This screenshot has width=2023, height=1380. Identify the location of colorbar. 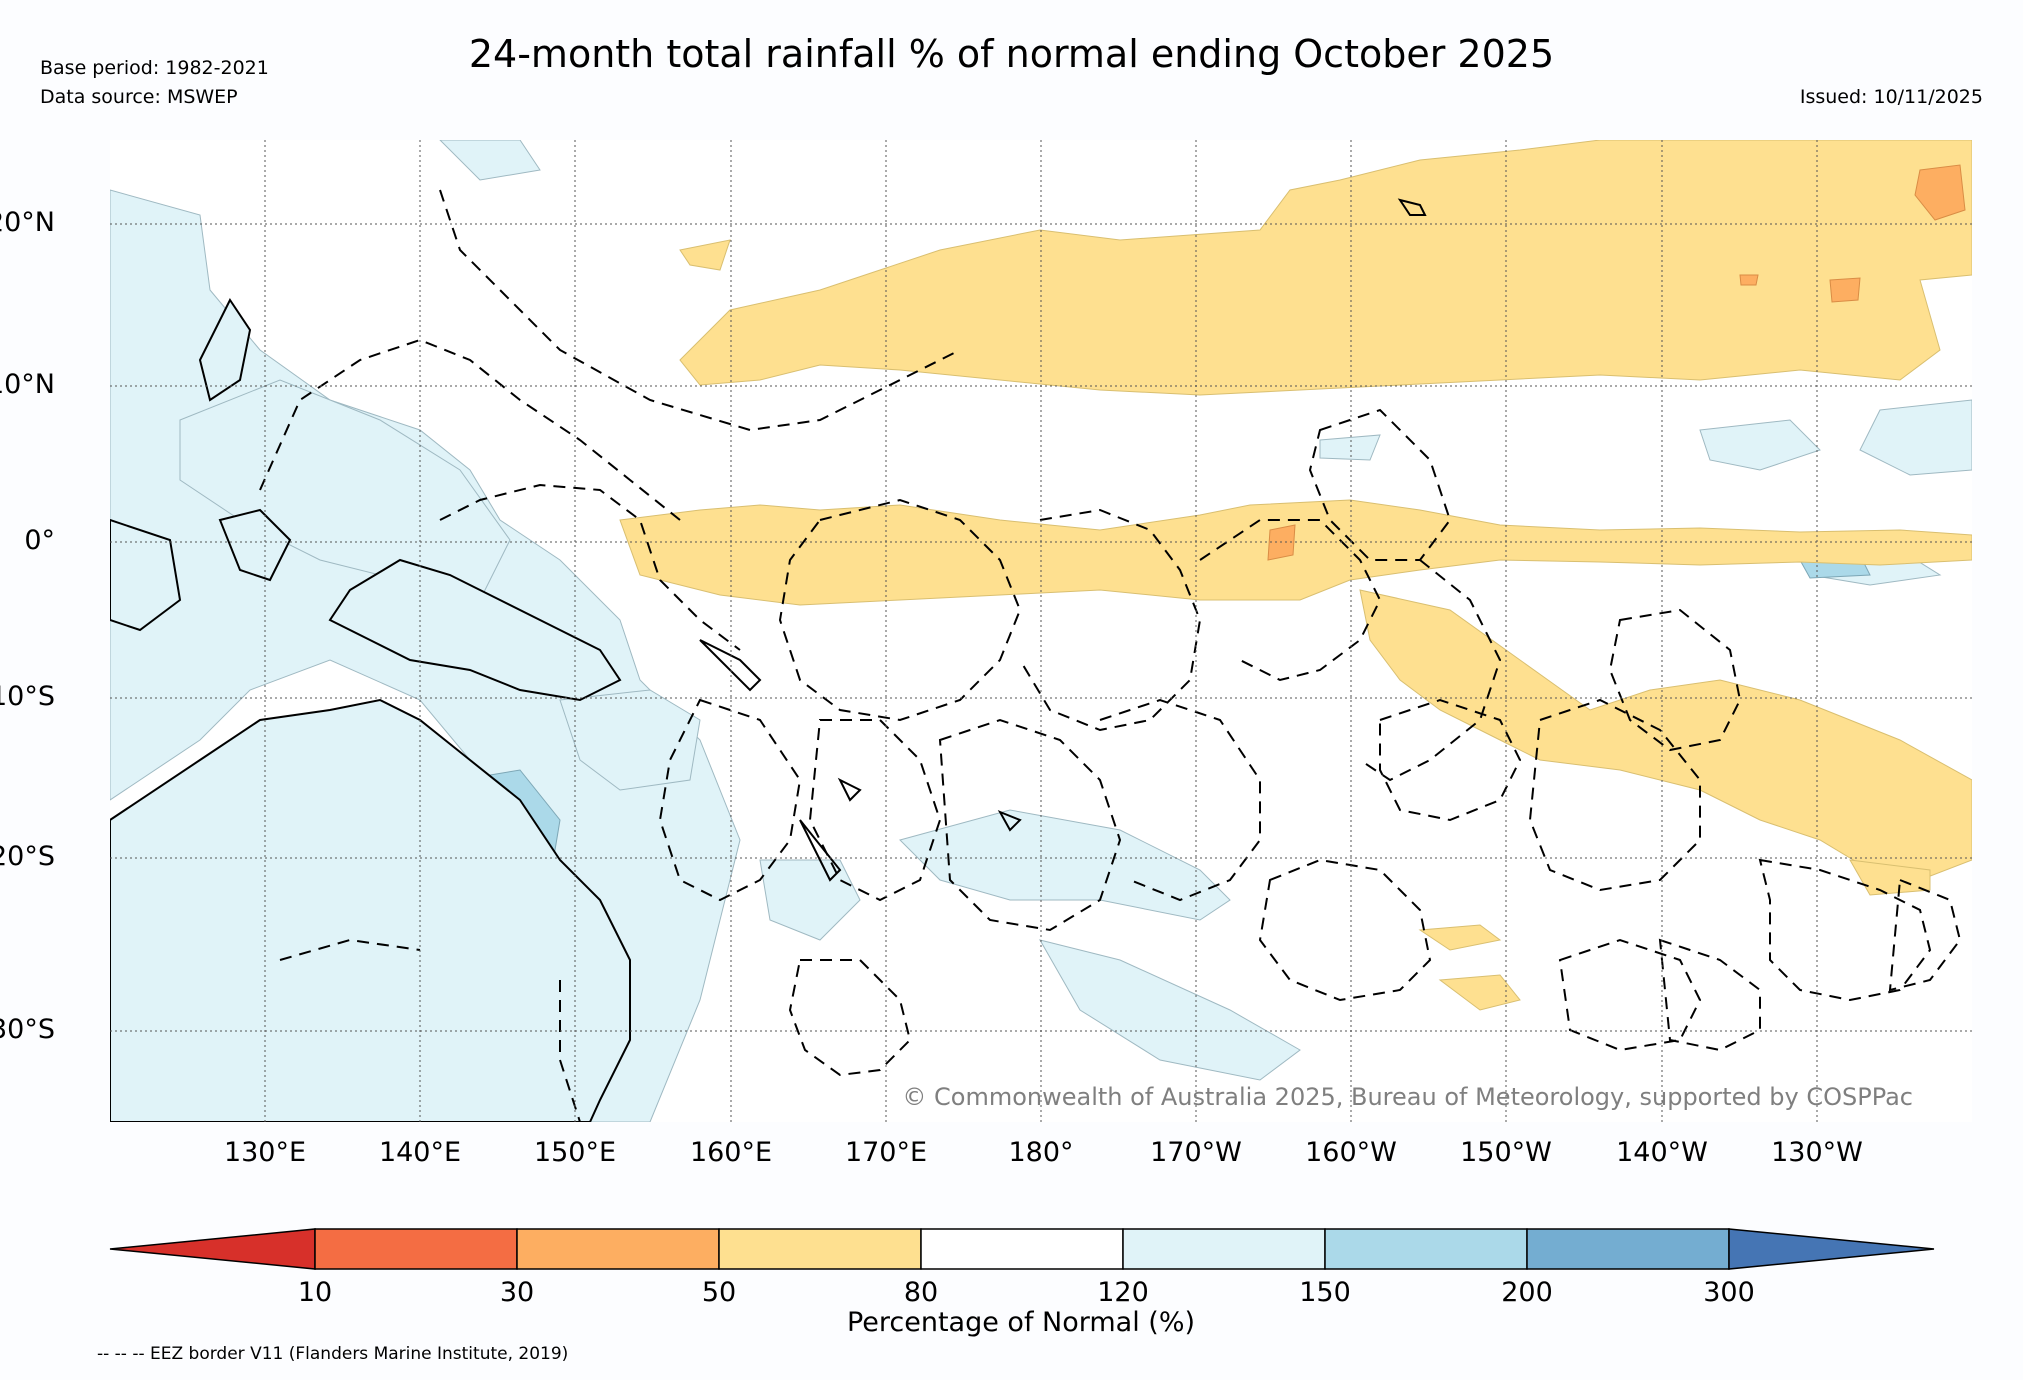
(1022, 1249).